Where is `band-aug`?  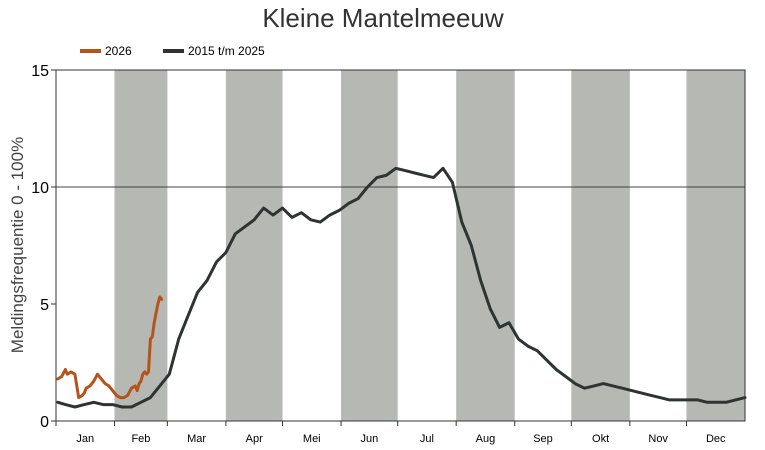 band-aug is located at coordinates (485, 245).